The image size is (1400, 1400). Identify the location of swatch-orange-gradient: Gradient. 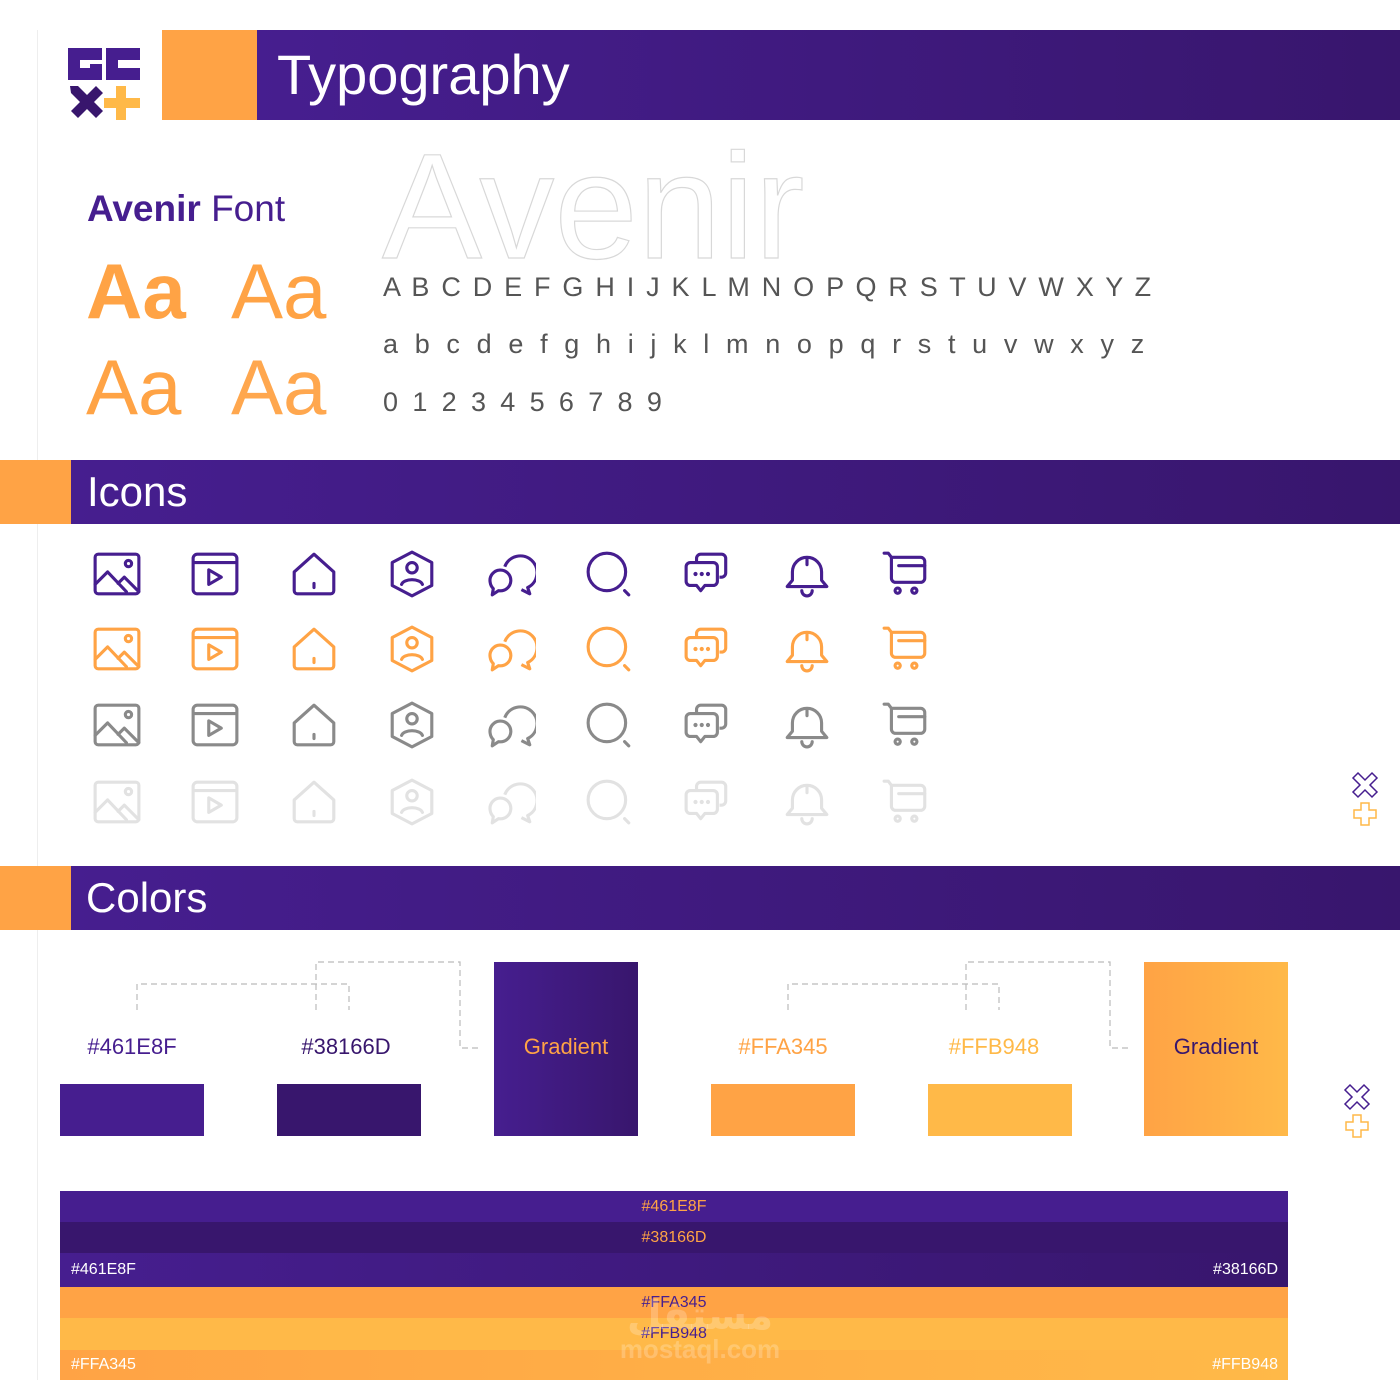
(1216, 1049).